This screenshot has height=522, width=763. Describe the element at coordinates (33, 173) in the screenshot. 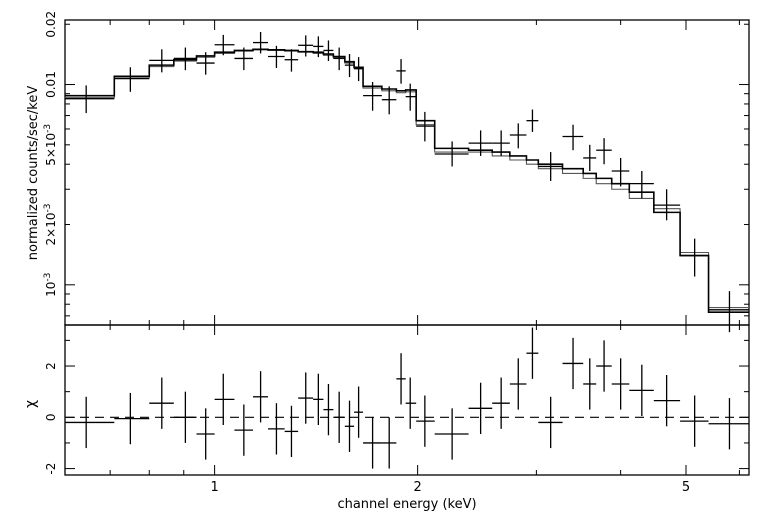

I see `y-axis-label-spectrum: normalized counts/sec/keV` at that location.